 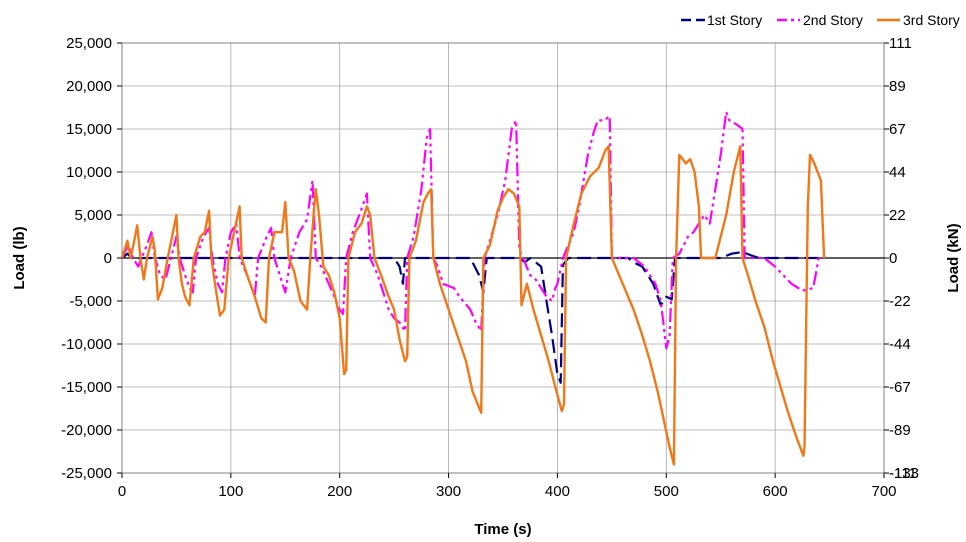 I want to click on y-tick-label: 25,000, so click(x=89, y=43).